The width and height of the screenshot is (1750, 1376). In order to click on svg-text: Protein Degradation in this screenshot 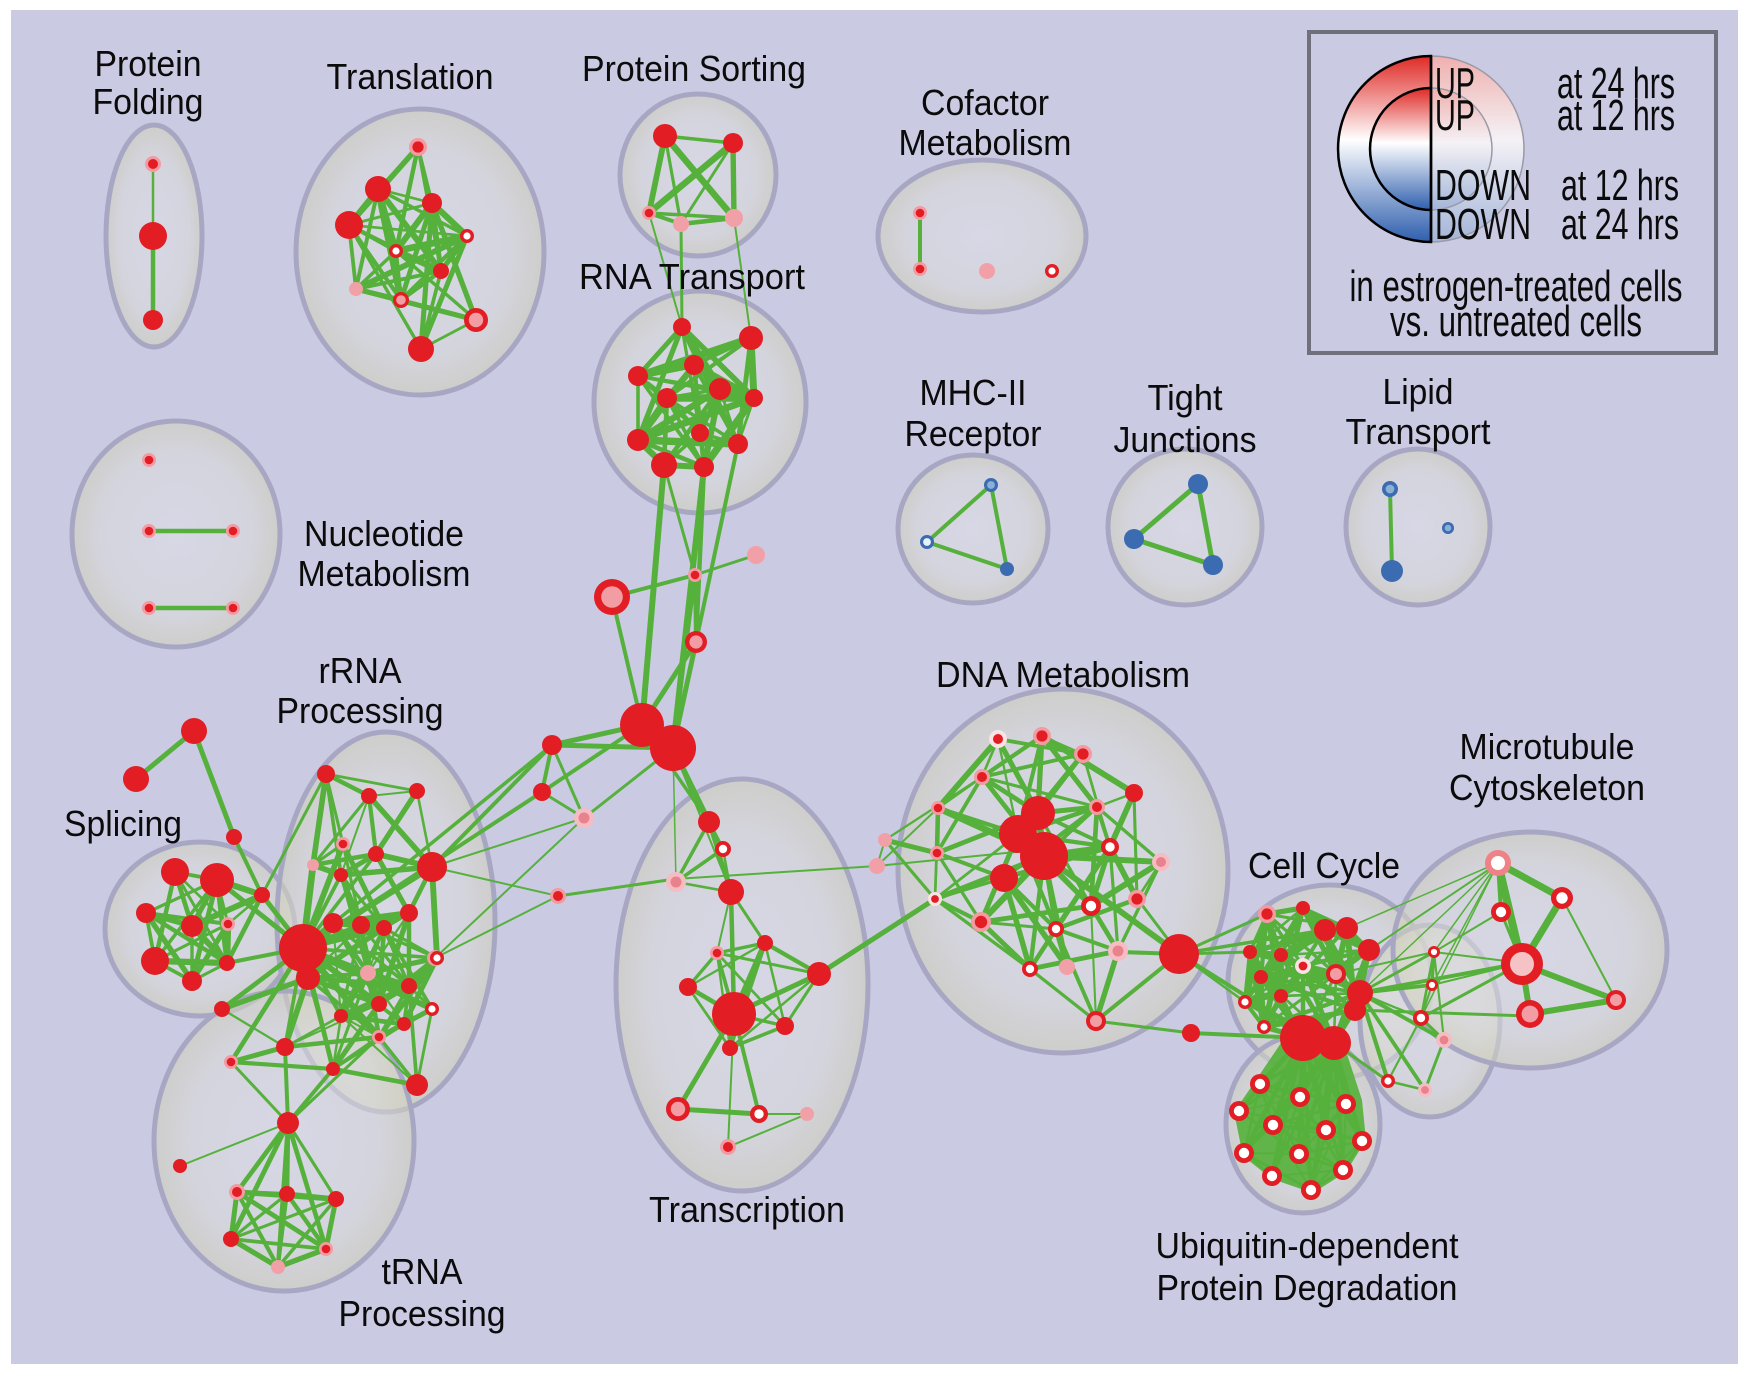, I will do `click(1307, 1287)`.